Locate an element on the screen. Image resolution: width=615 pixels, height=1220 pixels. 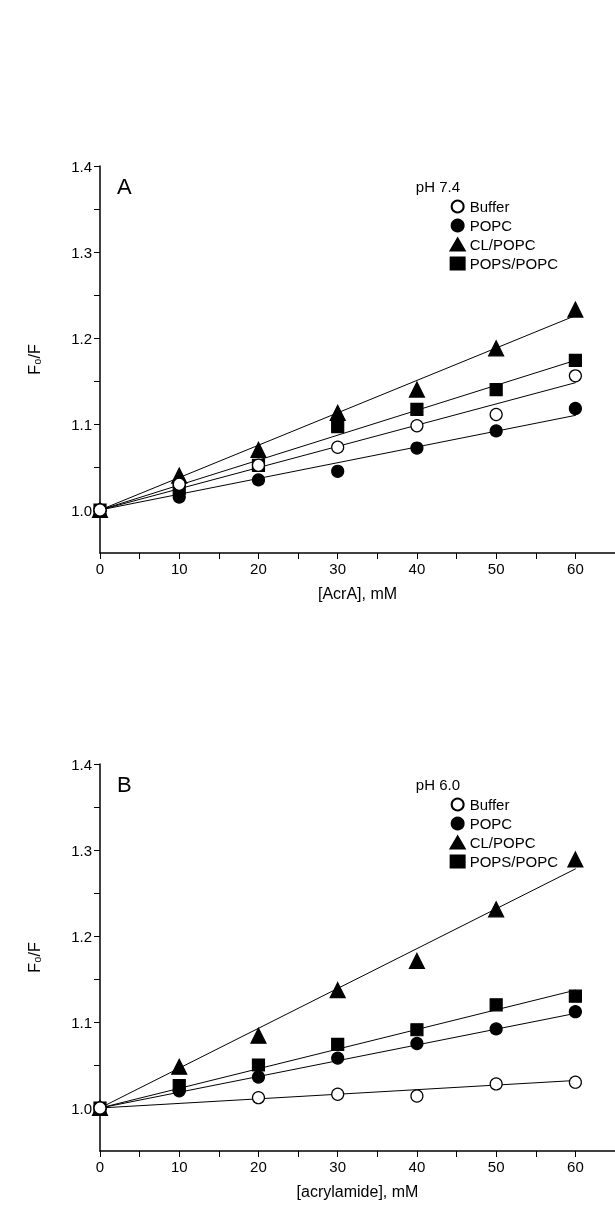
legend-title: pH 7.4 is located at coordinates (438, 186).